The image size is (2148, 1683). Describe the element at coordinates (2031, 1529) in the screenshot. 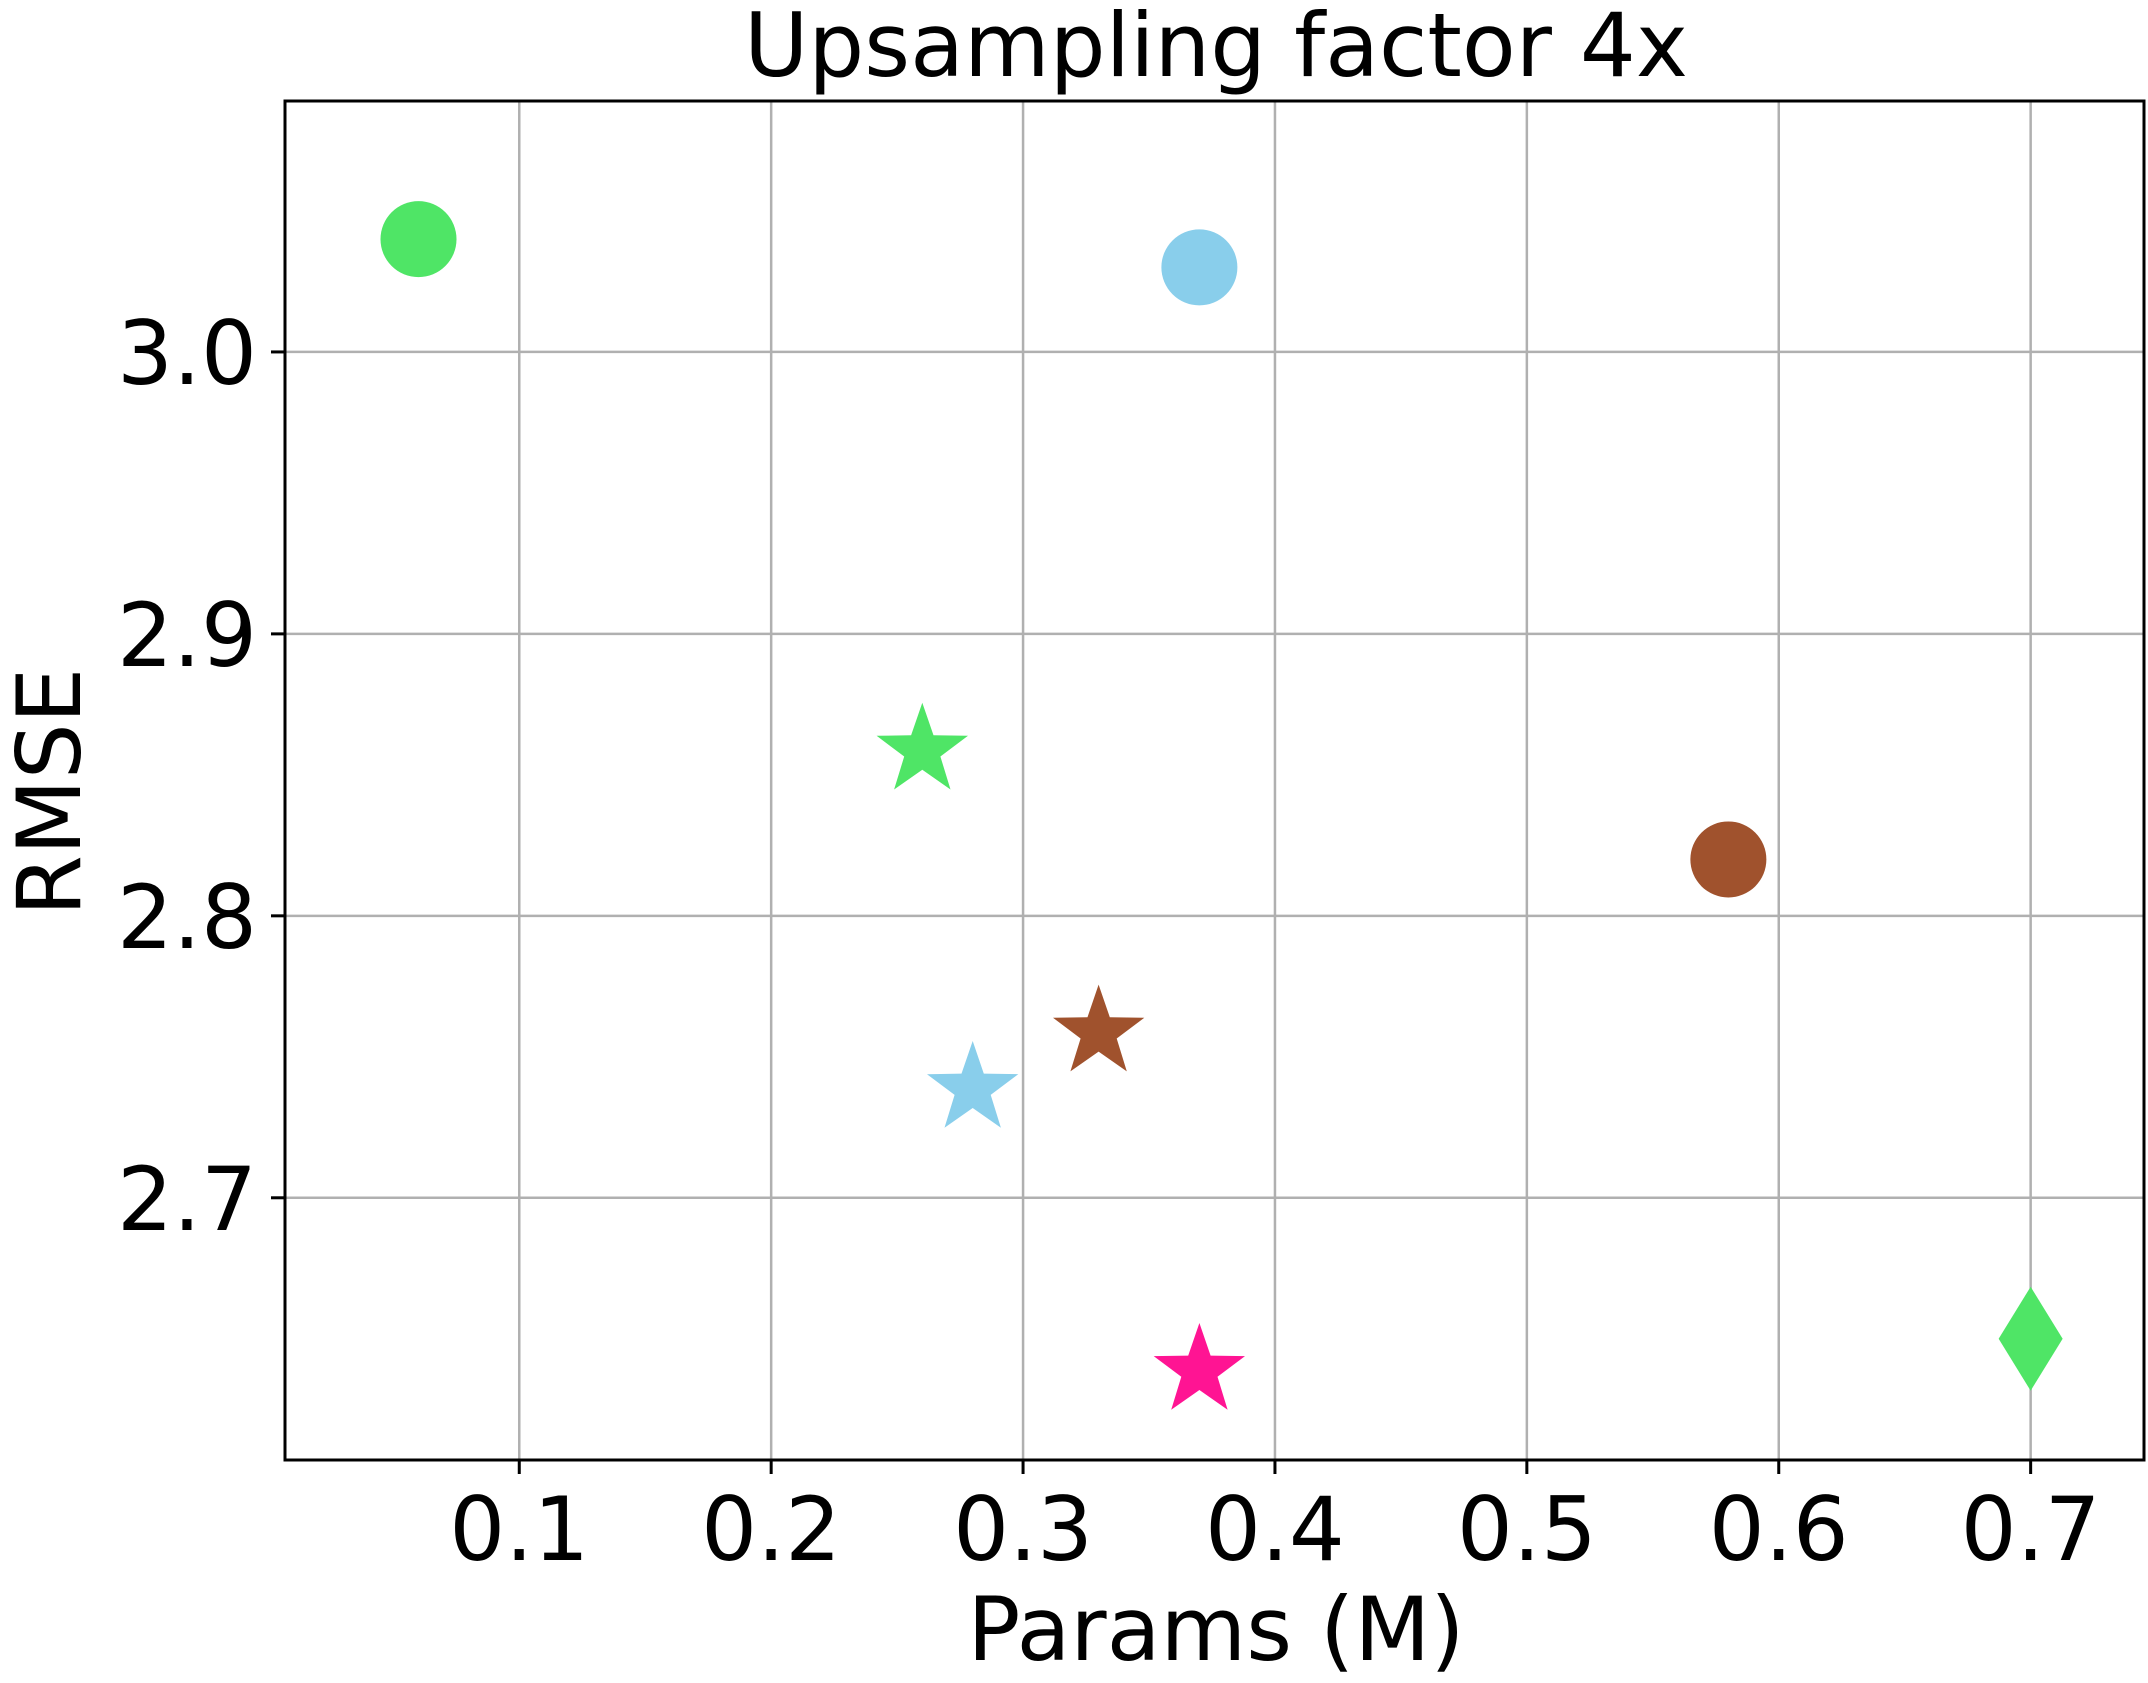

I see `x-tick-label: 0.7` at that location.